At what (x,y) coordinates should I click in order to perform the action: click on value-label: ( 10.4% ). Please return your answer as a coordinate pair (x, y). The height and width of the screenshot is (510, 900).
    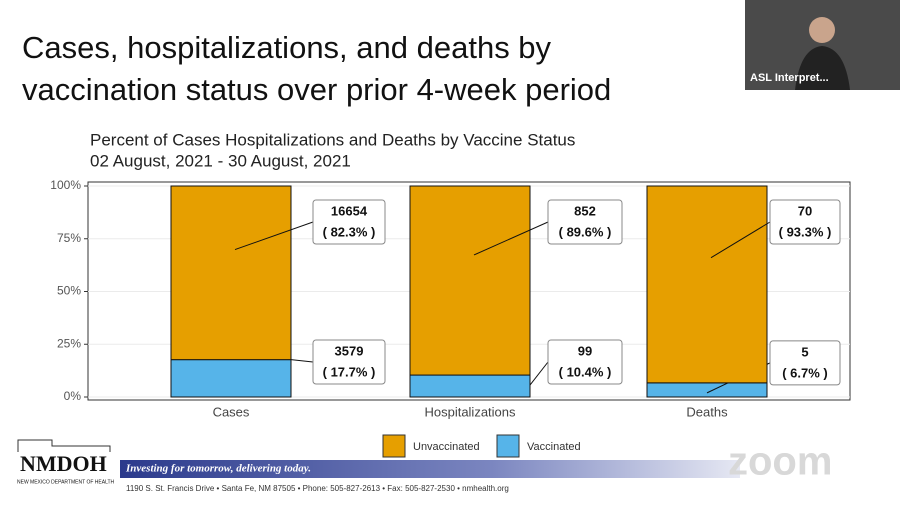
    Looking at the image, I should click on (585, 371).